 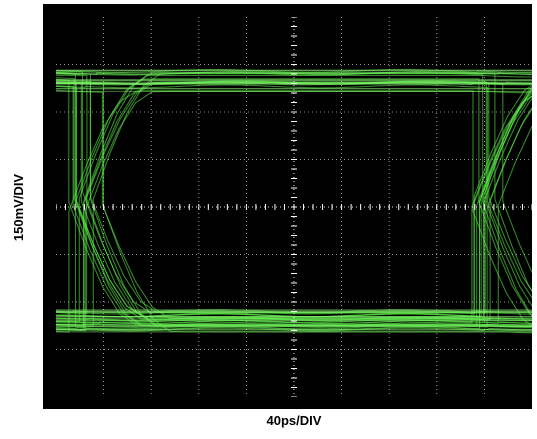 I want to click on x-axis-label: 40ps/DIV, so click(x=294, y=420).